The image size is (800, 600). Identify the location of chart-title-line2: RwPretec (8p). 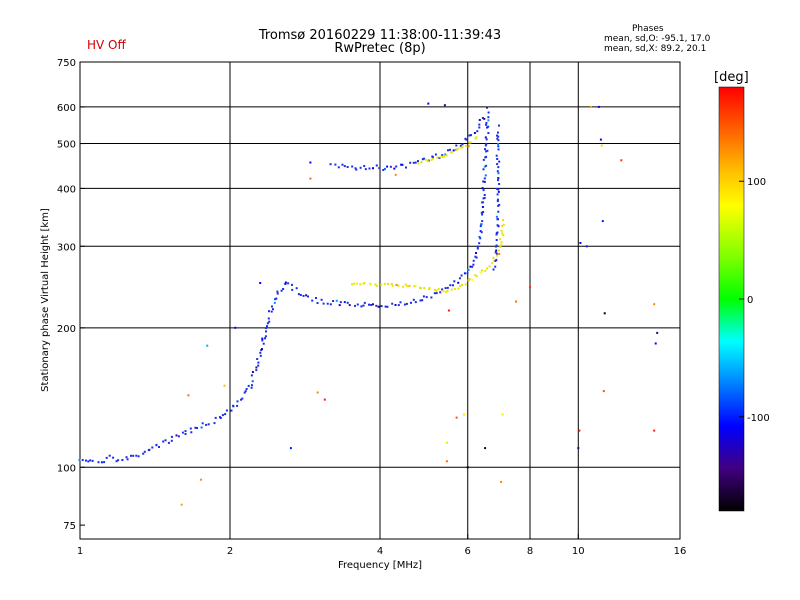
(380, 48).